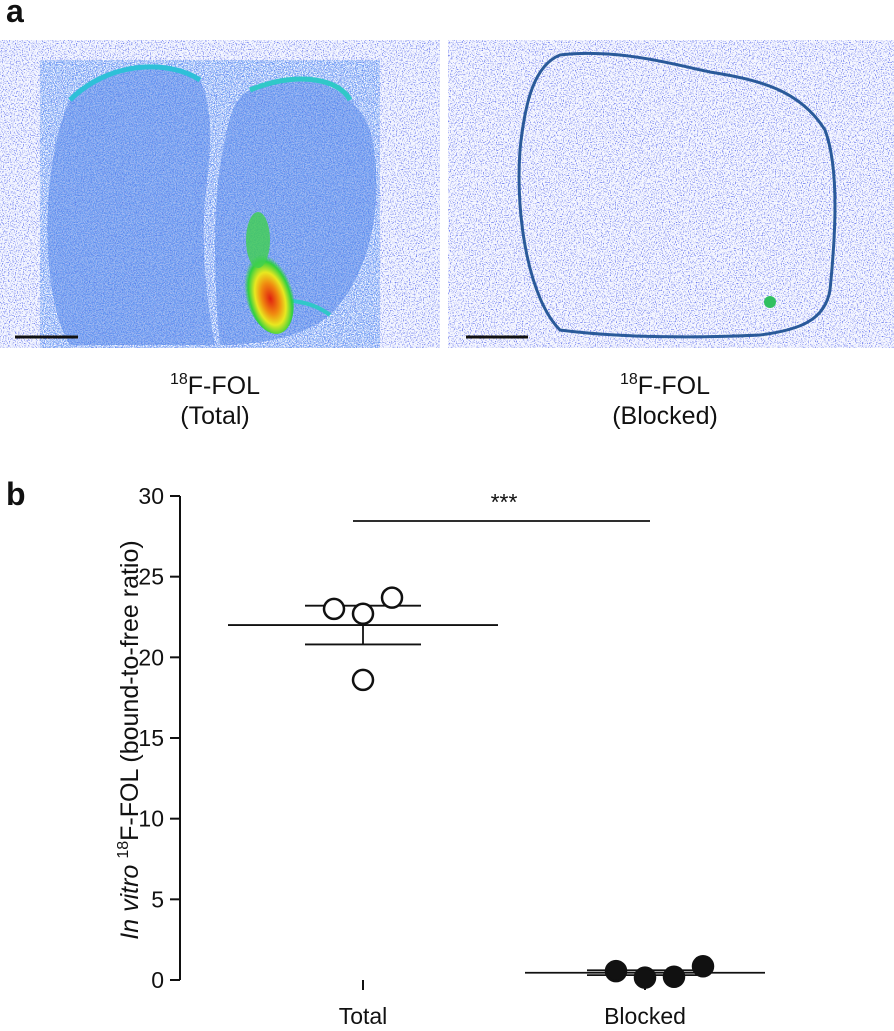  What do you see at coordinates (151, 738) in the screenshot?
I see `y-tick-label: 15` at bounding box center [151, 738].